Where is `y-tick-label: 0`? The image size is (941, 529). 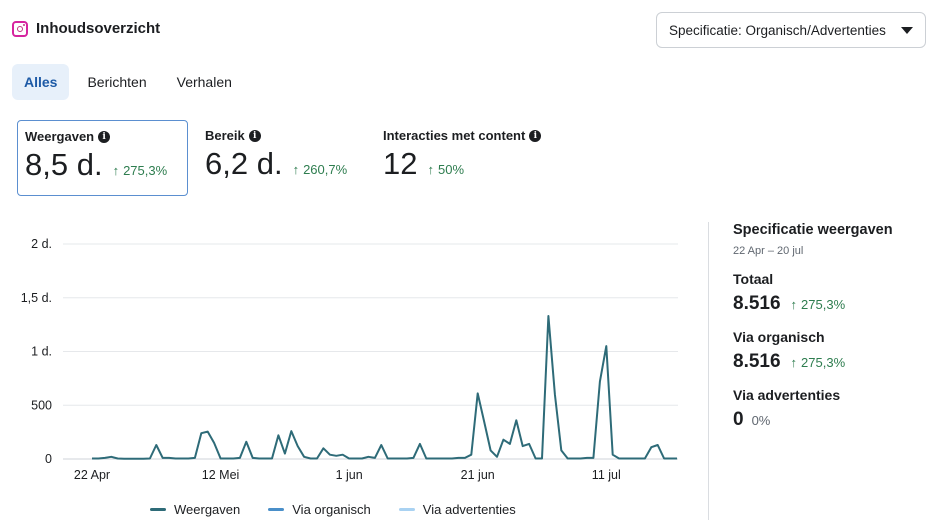
y-tick-label: 0 is located at coordinates (48, 459).